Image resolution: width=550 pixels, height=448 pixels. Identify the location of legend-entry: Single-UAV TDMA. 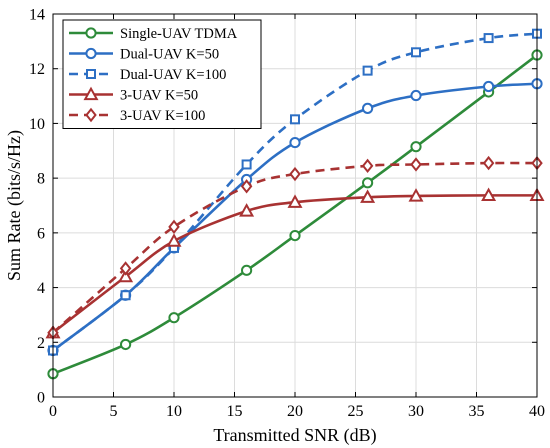
(153, 34).